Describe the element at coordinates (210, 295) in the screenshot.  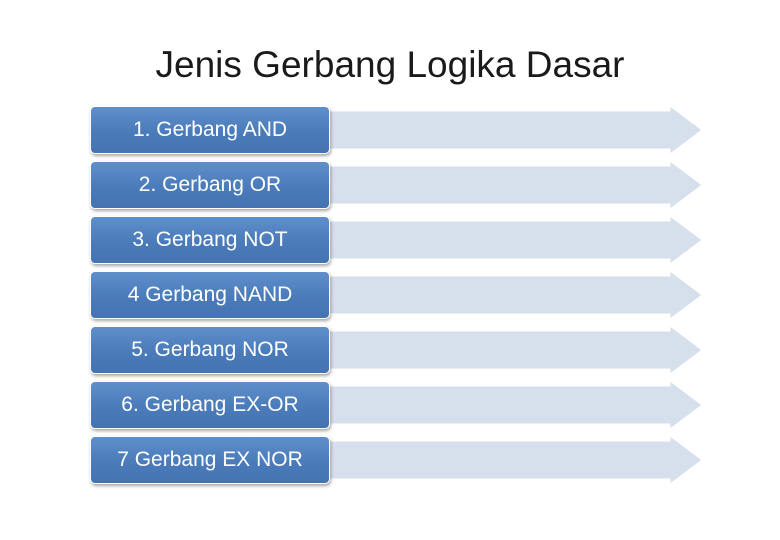
I see `gate-label-box: 4 Gerbang NAND` at that location.